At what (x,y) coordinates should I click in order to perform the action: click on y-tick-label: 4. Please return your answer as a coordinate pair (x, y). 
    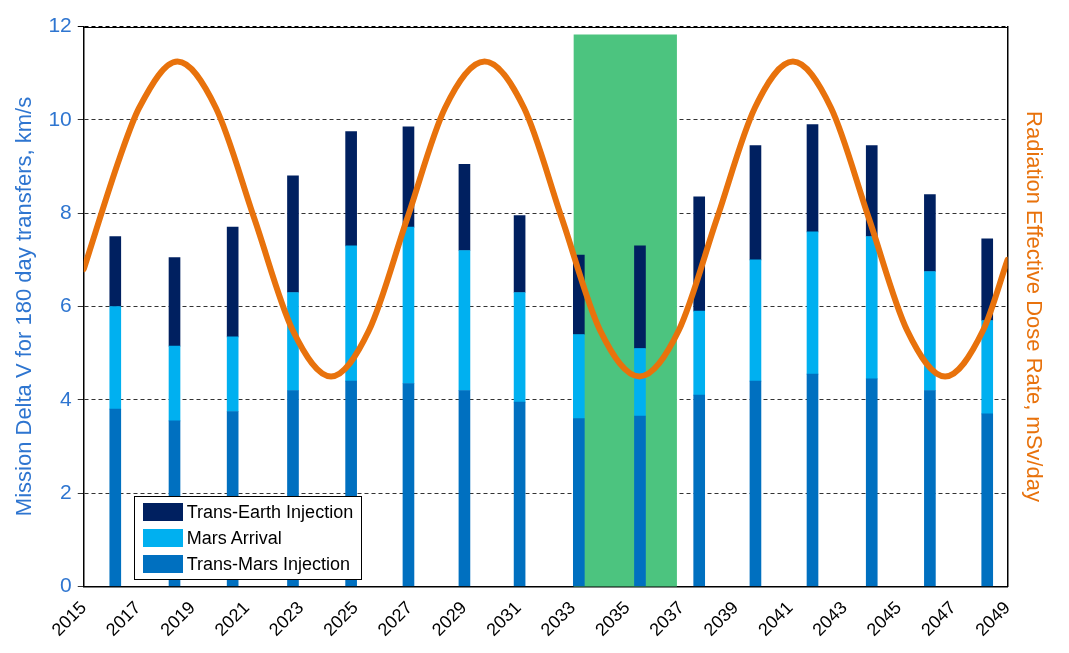
    Looking at the image, I should click on (66, 398).